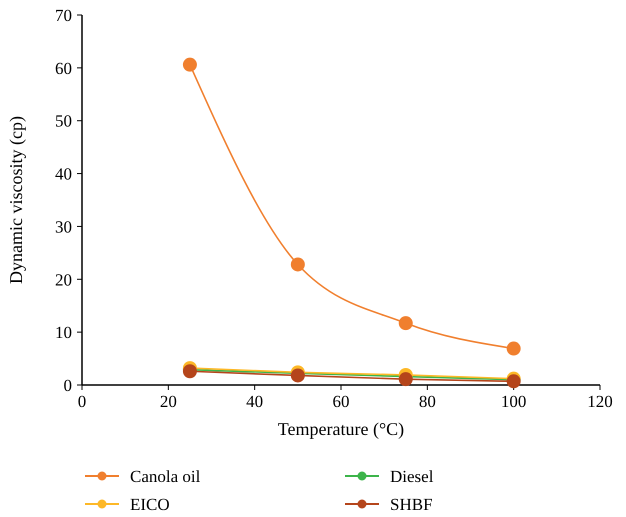 Image resolution: width=626 pixels, height=517 pixels. Describe the element at coordinates (63, 332) in the screenshot. I see `y-tick-label: 10` at that location.